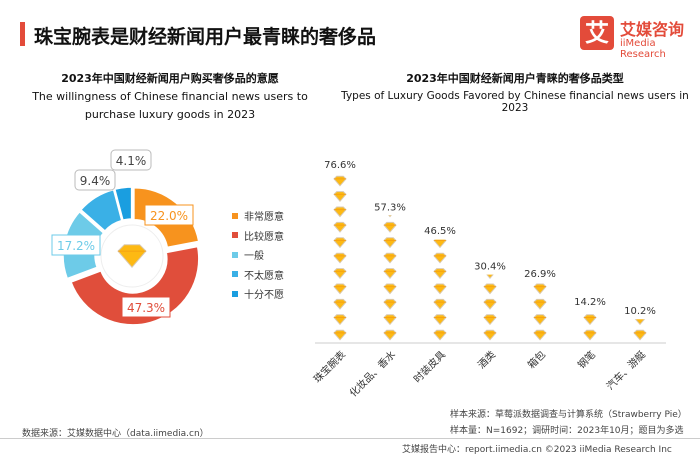  Describe the element at coordinates (390, 207) in the screenshot. I see `bar-data-label: 57.3%` at that location.